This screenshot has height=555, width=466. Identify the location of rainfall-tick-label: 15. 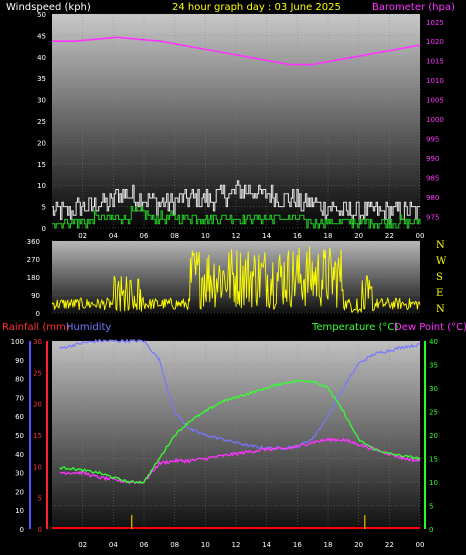
(37, 436).